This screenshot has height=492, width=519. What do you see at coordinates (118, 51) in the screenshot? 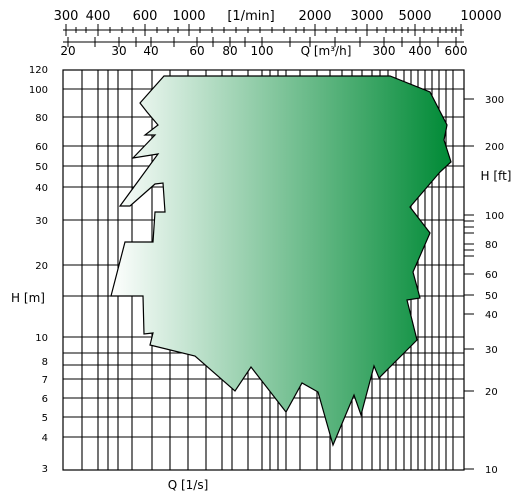
I see `top-secondary-tick-30: 30` at bounding box center [118, 51].